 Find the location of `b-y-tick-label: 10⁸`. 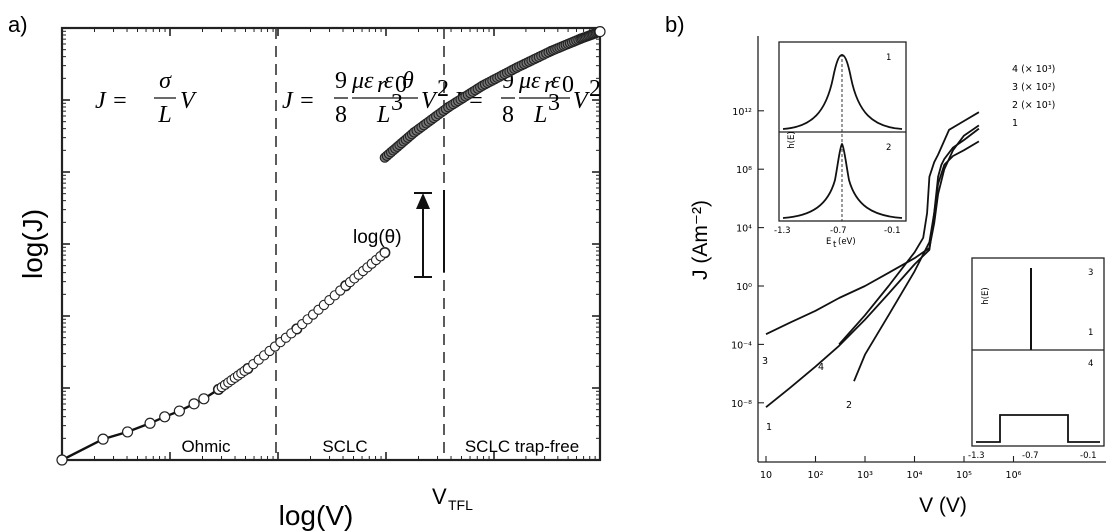

b-y-tick-label: 10⁸ is located at coordinates (744, 170).